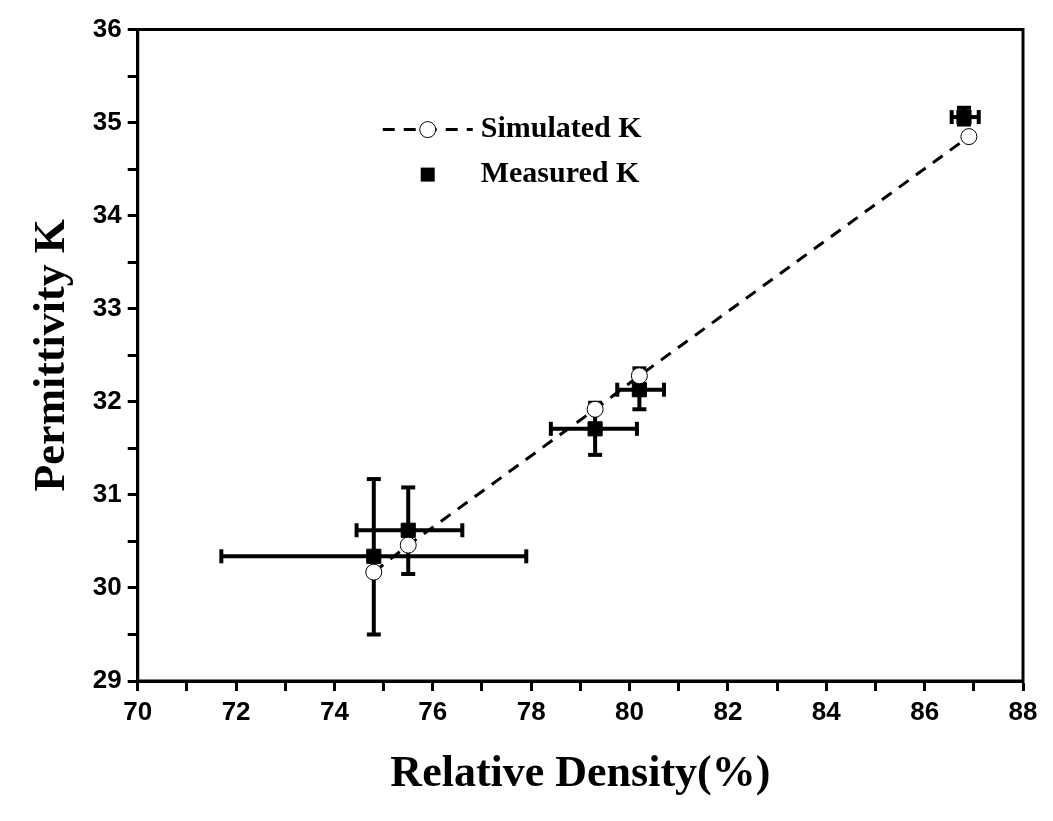 This screenshot has width=1053, height=821. What do you see at coordinates (107, 27) in the screenshot?
I see `y-tick-label: 36` at bounding box center [107, 27].